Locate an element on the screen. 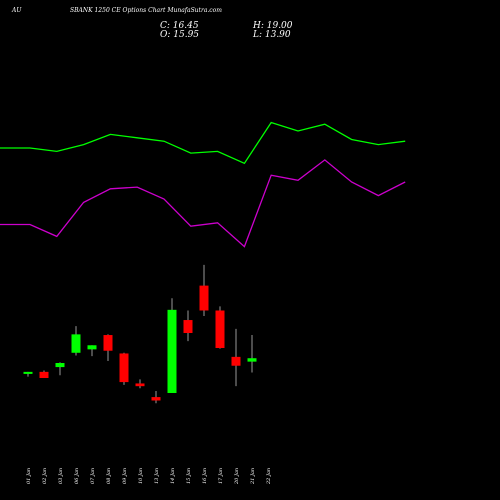 Image resolution: width=500 pixels, height=500 pixels. purple-indicator-line is located at coordinates (203, 203).